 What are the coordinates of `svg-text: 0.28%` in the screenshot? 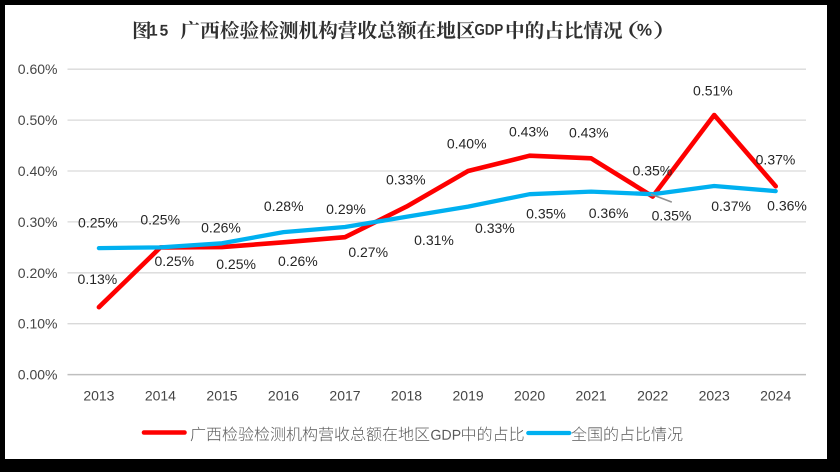 It's located at (284, 206).